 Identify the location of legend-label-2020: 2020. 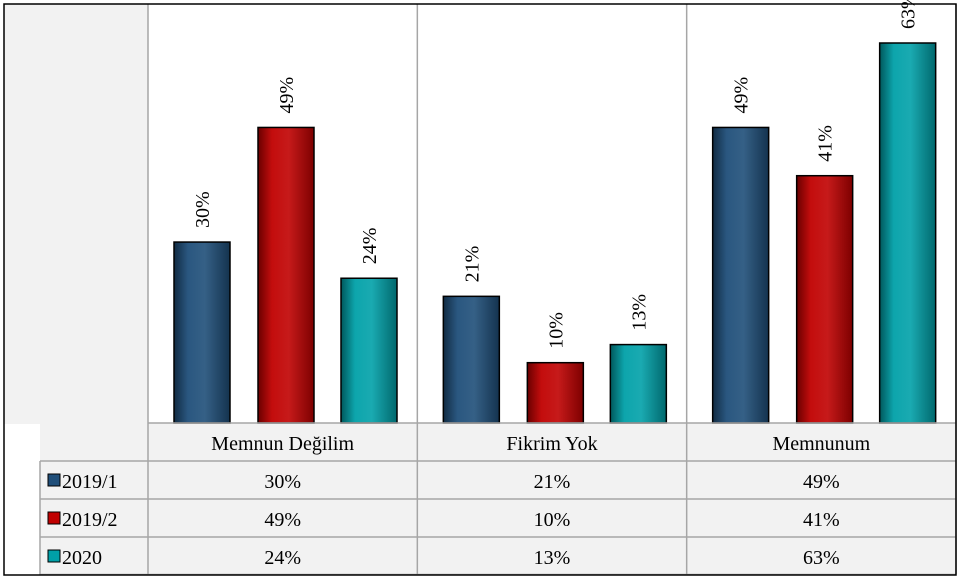
(82, 558).